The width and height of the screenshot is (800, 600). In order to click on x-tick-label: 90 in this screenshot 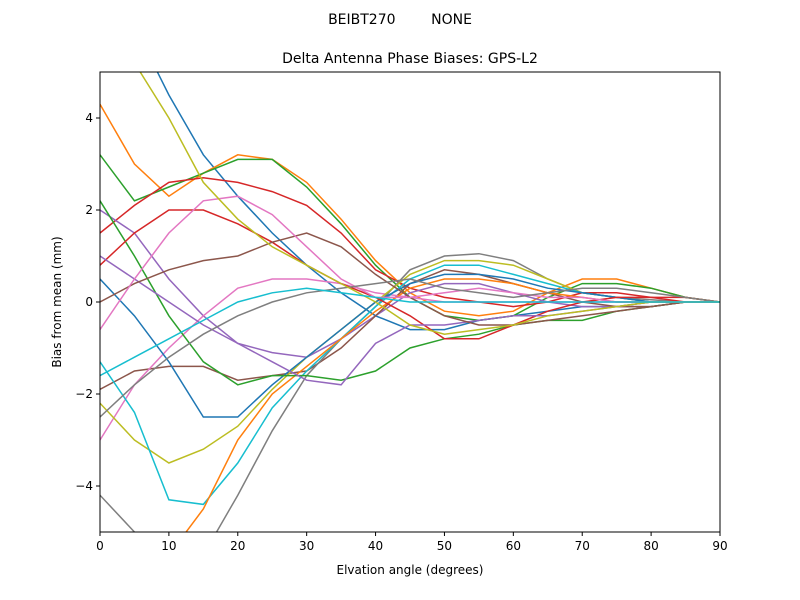, I will do `click(719, 546)`.